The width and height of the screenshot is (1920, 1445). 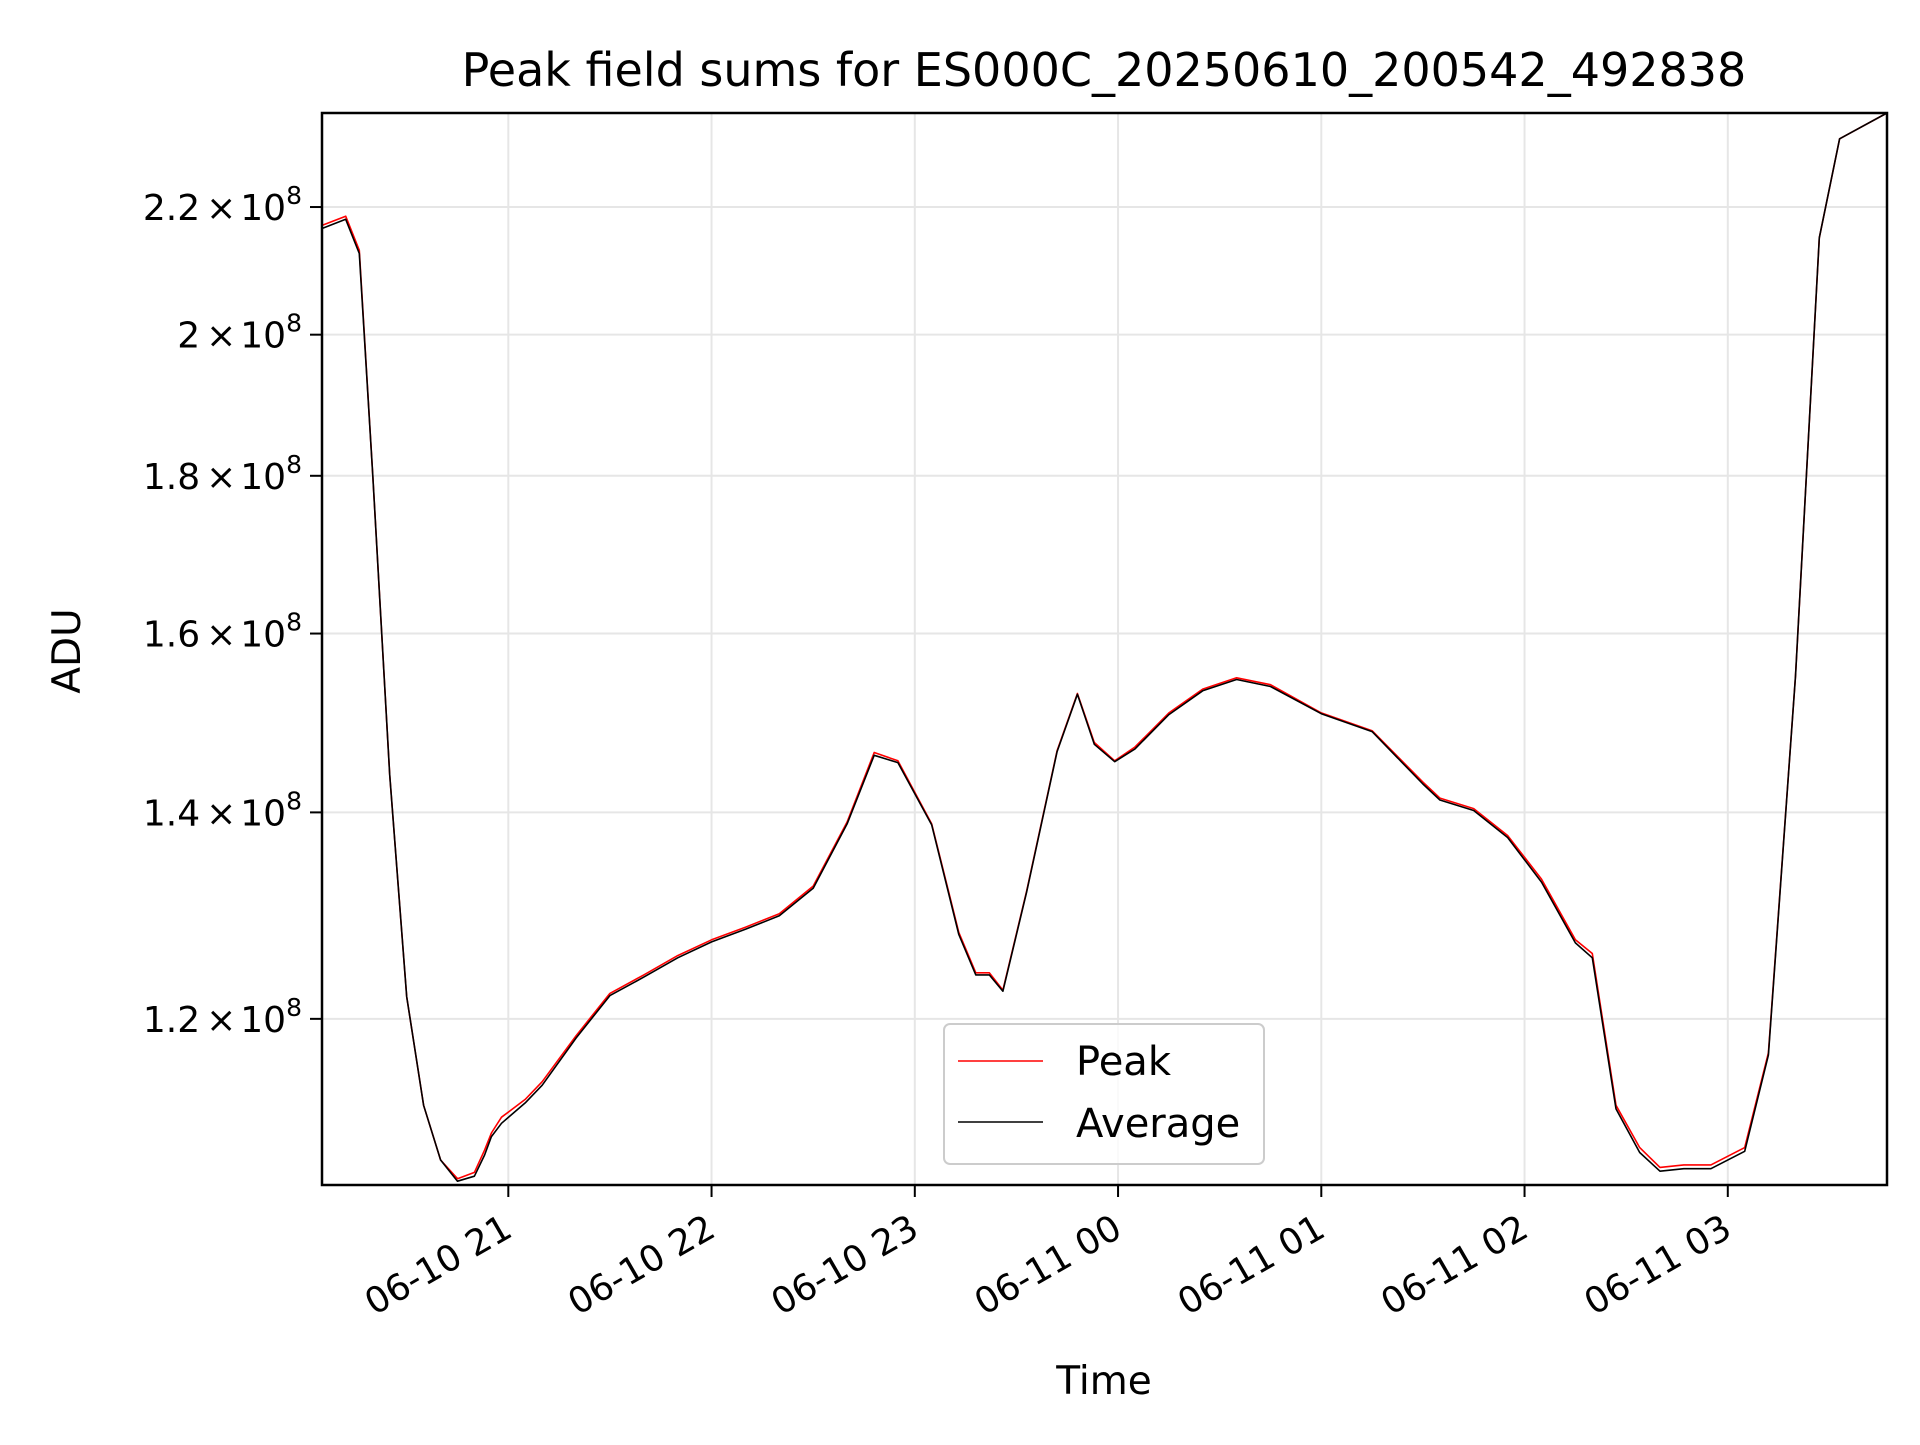 I want to click on y-tick-label: 1.4 × 10⁸, so click(x=222, y=810).